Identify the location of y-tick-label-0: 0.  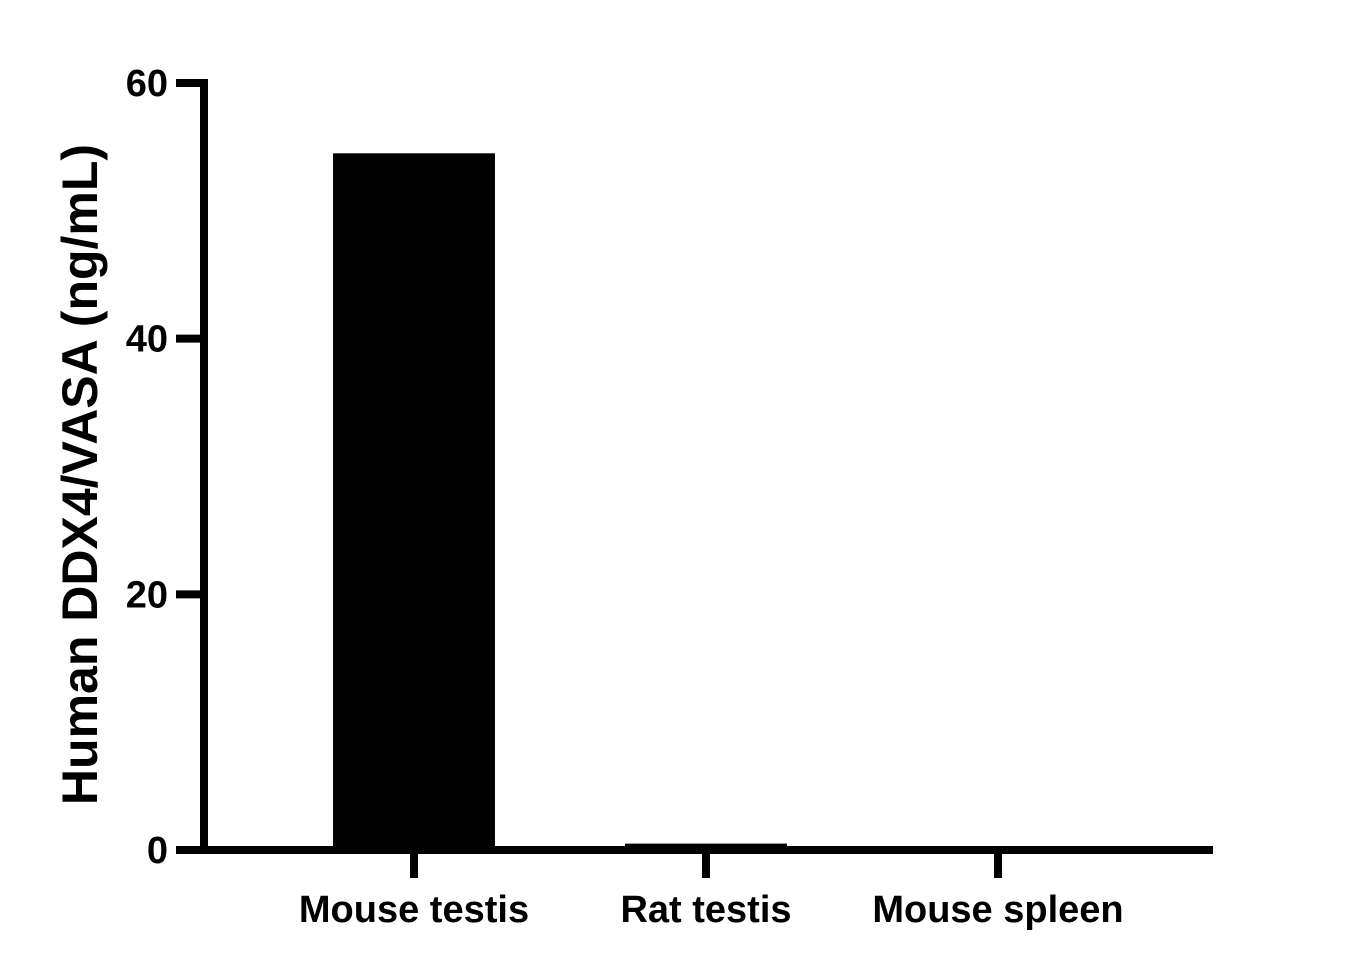
(157, 851).